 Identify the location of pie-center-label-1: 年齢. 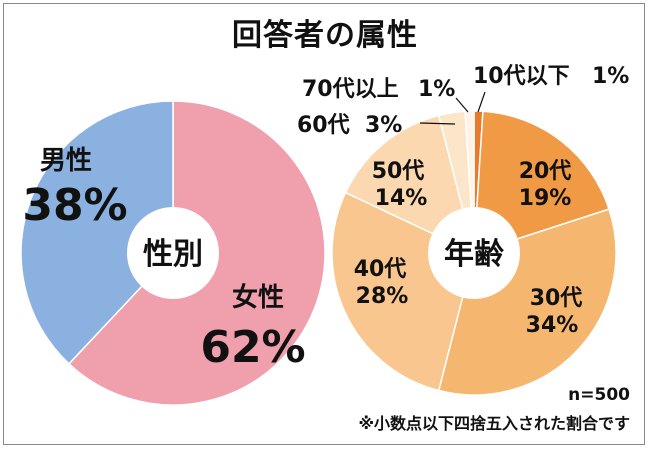
(474, 254).